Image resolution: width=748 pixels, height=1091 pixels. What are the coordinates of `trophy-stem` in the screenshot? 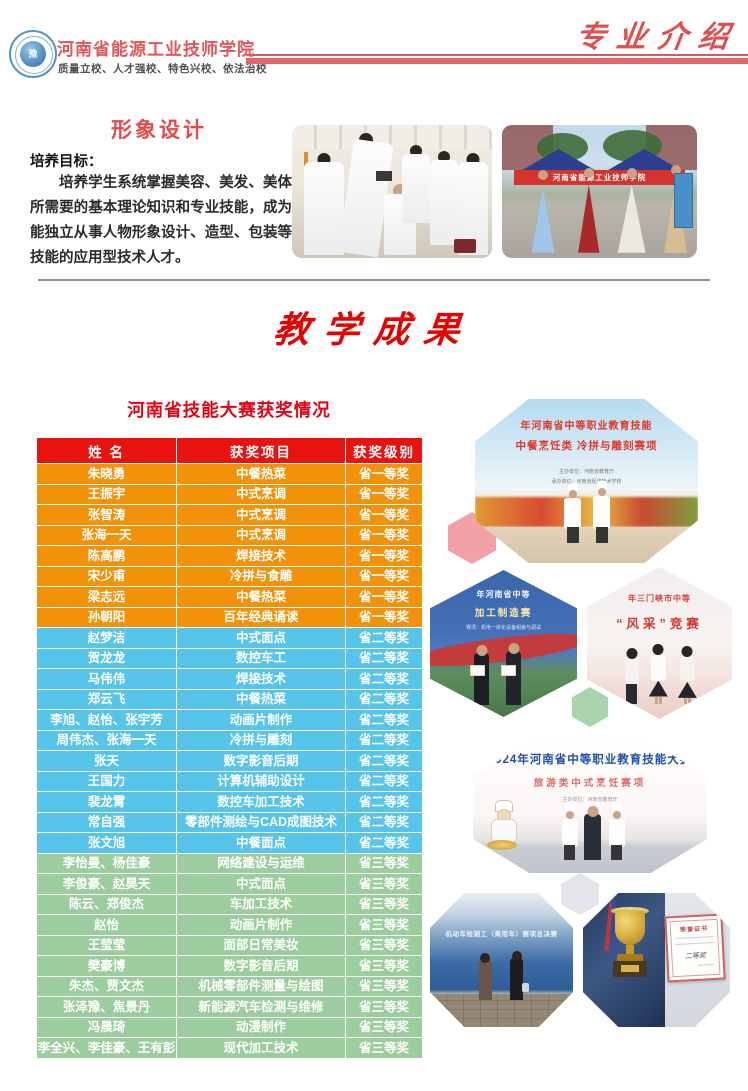 It's located at (630, 950).